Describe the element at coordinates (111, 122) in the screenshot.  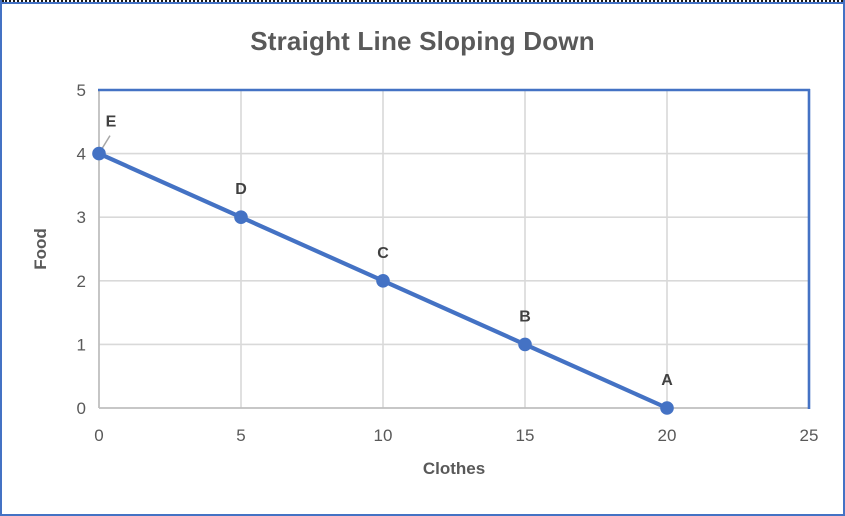
I see `data-point-label: E` at that location.